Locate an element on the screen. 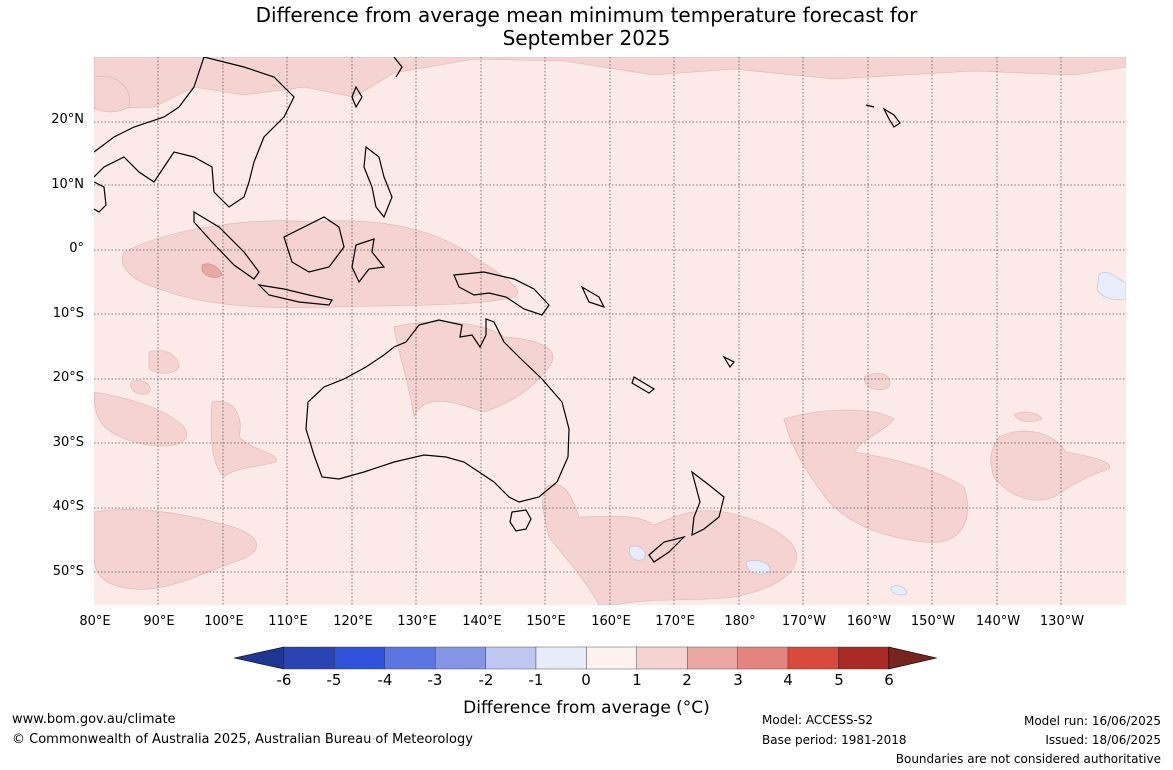  lat-label-0: 0° is located at coordinates (76, 248).